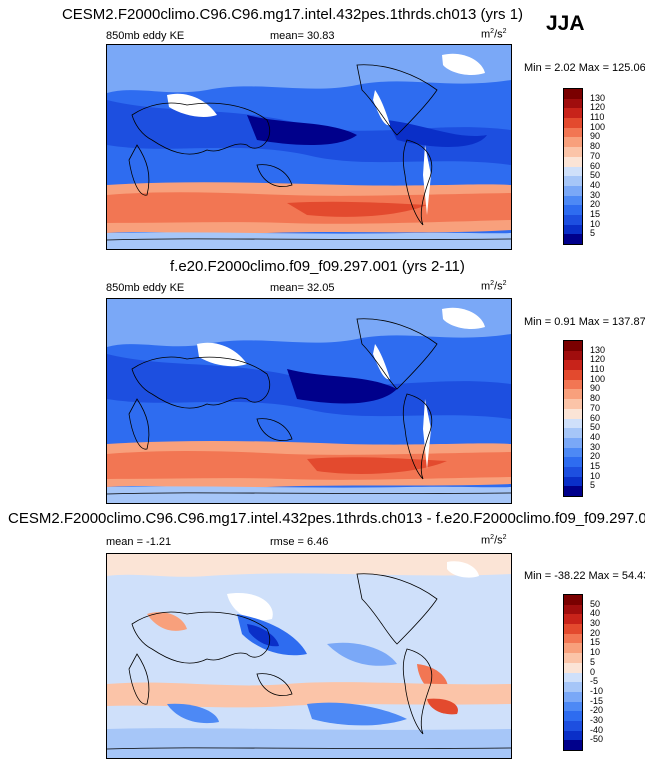 This screenshot has height=763, width=645. What do you see at coordinates (598, 126) in the screenshot?
I see `colorbar-tick-label: 100` at bounding box center [598, 126].